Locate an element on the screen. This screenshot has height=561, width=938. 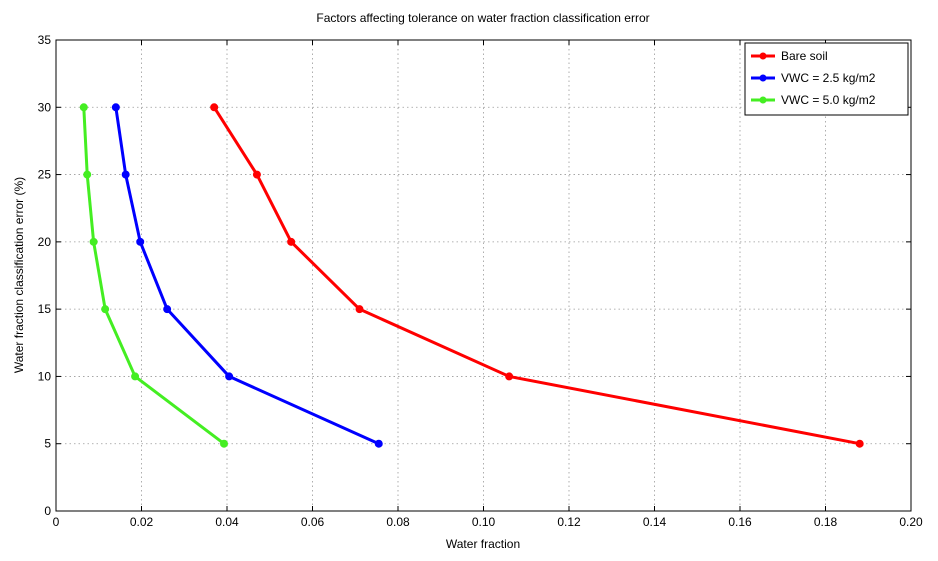
legend-entry: Bare soil is located at coordinates (789, 56).